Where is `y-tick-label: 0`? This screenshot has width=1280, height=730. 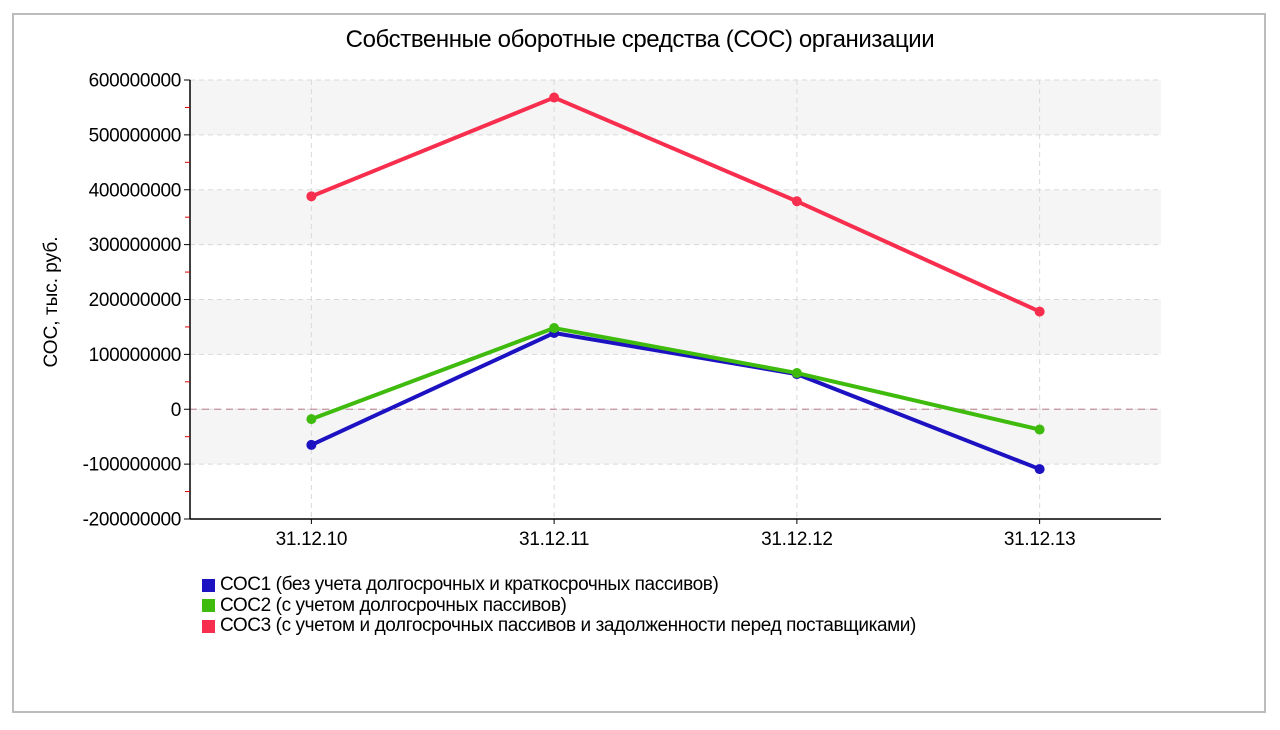
y-tick-label: 0 is located at coordinates (176, 410).